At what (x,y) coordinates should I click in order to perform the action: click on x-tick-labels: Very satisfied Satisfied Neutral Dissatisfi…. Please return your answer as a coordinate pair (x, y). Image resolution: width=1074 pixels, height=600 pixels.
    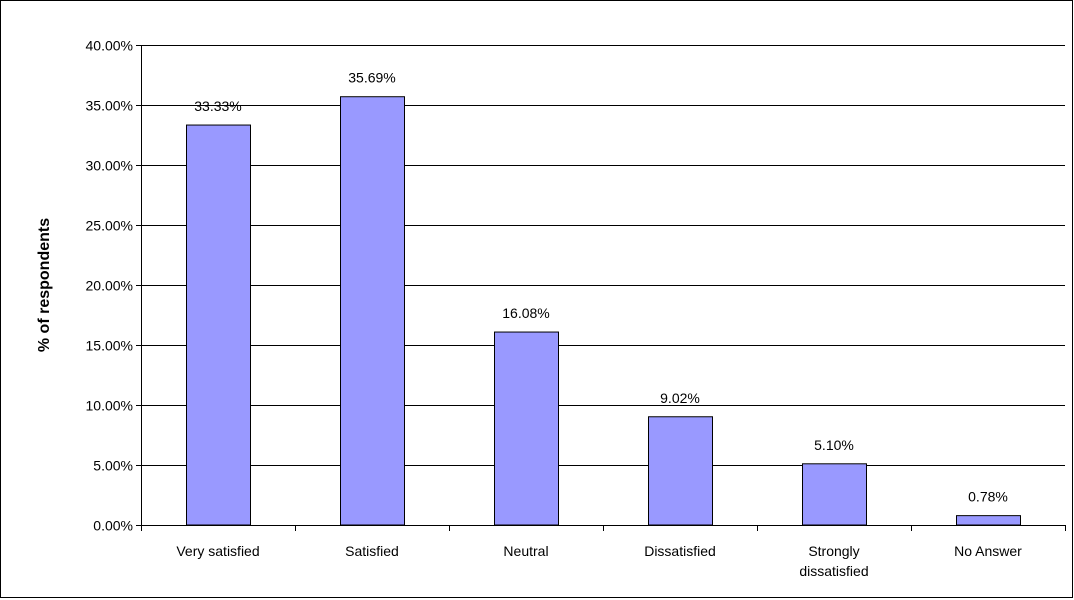
    Looking at the image, I should click on (599, 561).